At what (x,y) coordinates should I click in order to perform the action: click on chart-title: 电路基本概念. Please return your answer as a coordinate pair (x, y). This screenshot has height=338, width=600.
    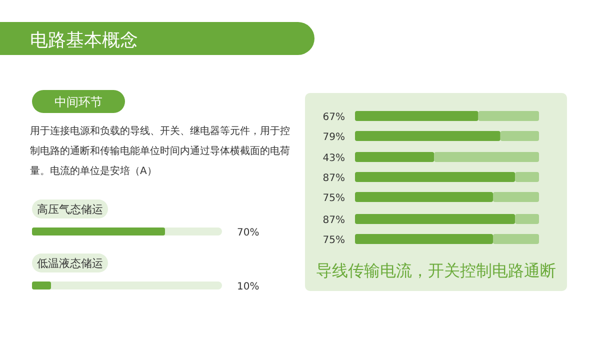
    Looking at the image, I should click on (84, 40).